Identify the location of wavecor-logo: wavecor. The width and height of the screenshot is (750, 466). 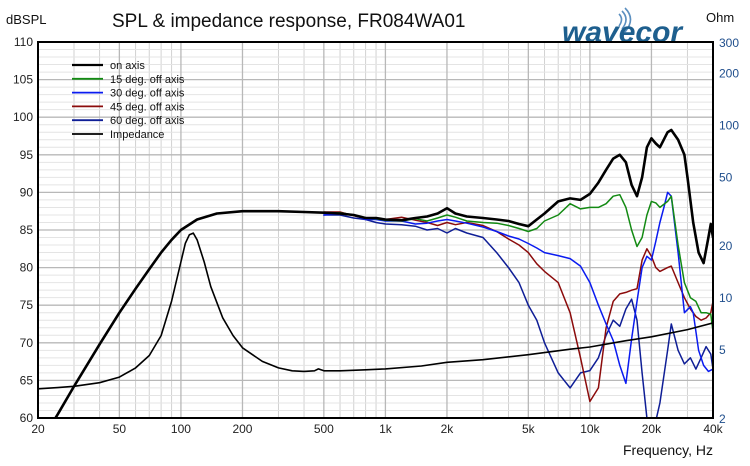
(623, 28).